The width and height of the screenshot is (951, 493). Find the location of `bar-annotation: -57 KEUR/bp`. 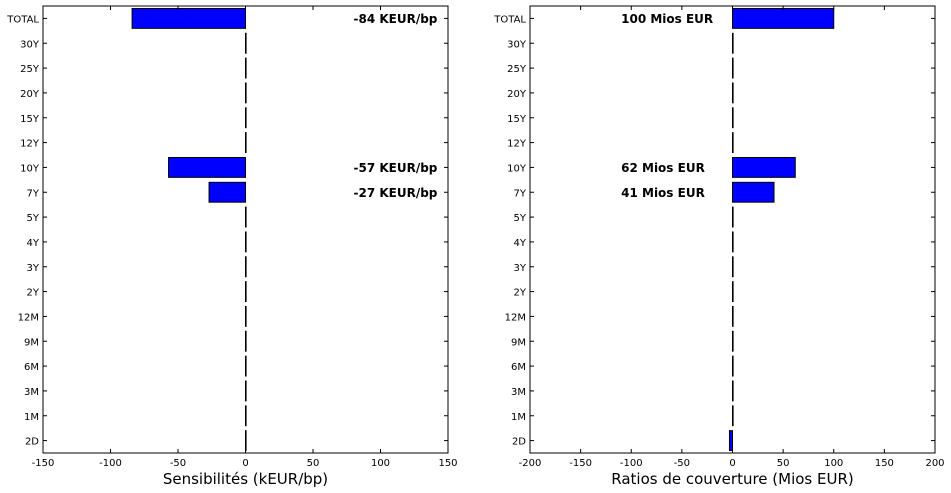

bar-annotation: -57 KEUR/bp is located at coordinates (396, 168).